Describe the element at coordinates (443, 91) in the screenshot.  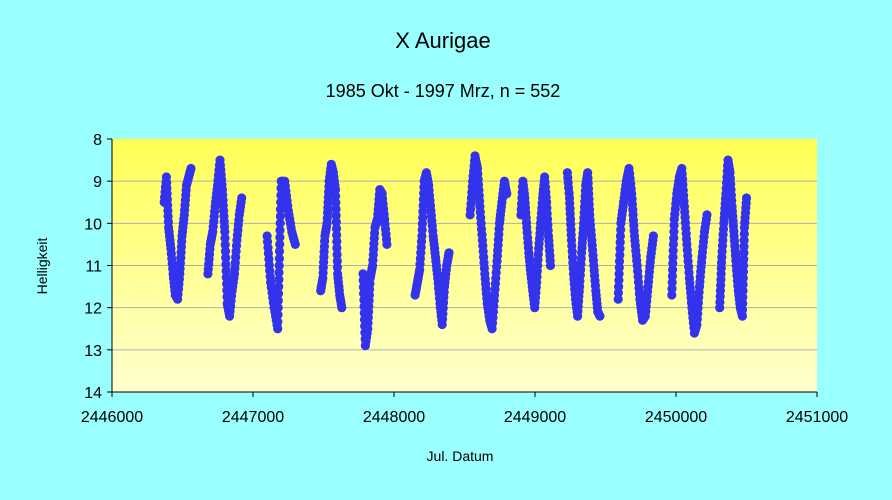
I see `chart-subtitle: 1985 Okt - 1997 Mrz, n = 552` at that location.